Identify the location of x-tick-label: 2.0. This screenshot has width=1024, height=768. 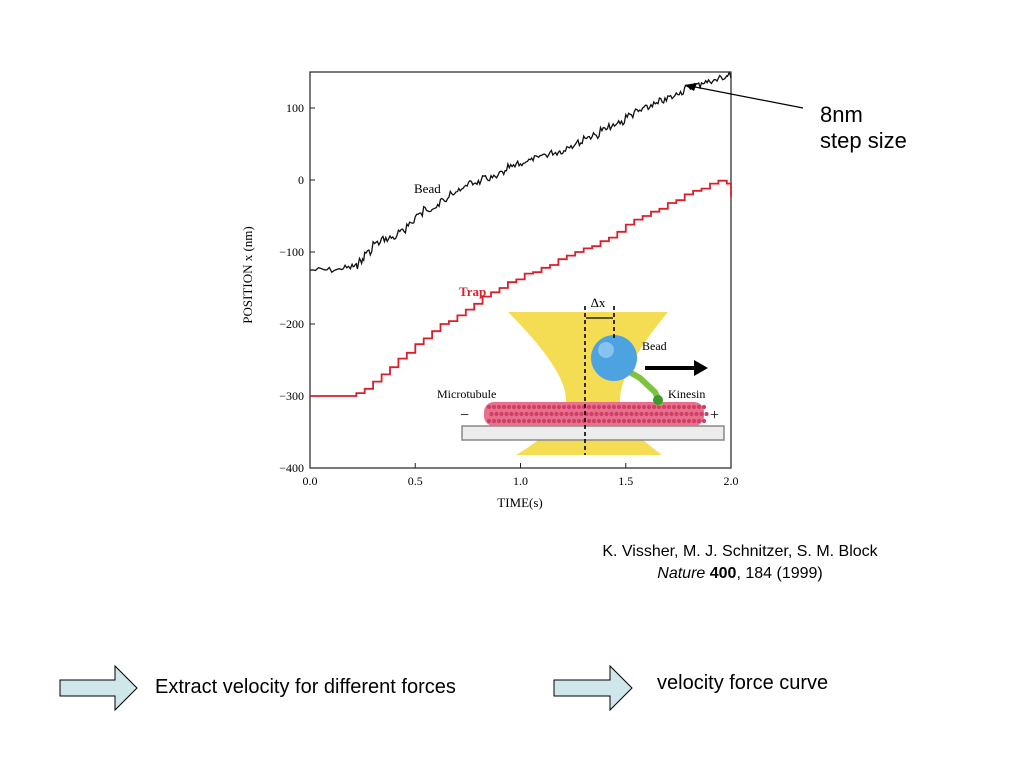
(731, 481).